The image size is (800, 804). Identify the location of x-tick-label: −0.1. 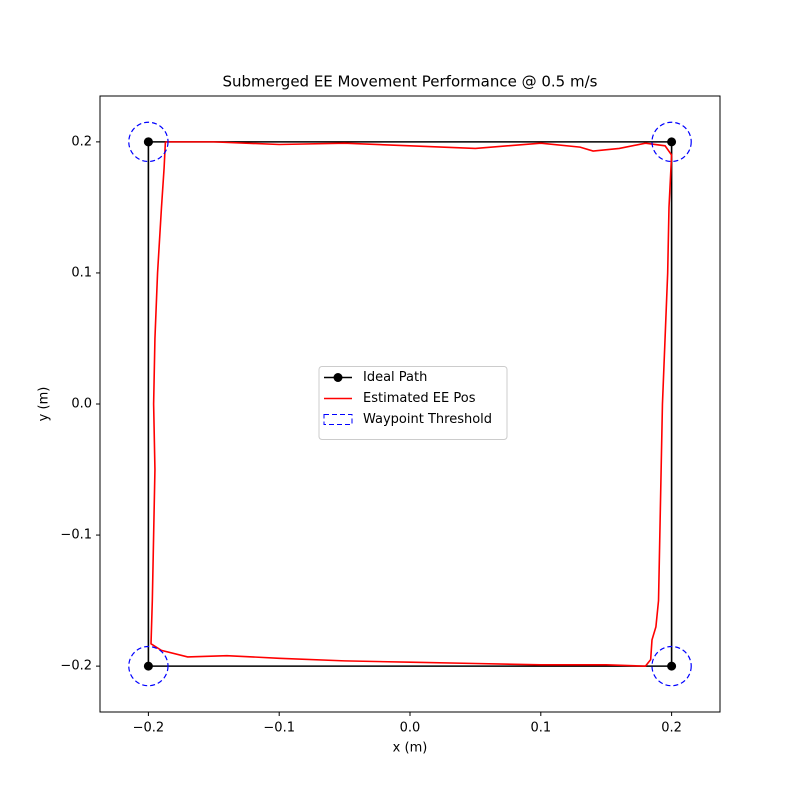
(279, 728).